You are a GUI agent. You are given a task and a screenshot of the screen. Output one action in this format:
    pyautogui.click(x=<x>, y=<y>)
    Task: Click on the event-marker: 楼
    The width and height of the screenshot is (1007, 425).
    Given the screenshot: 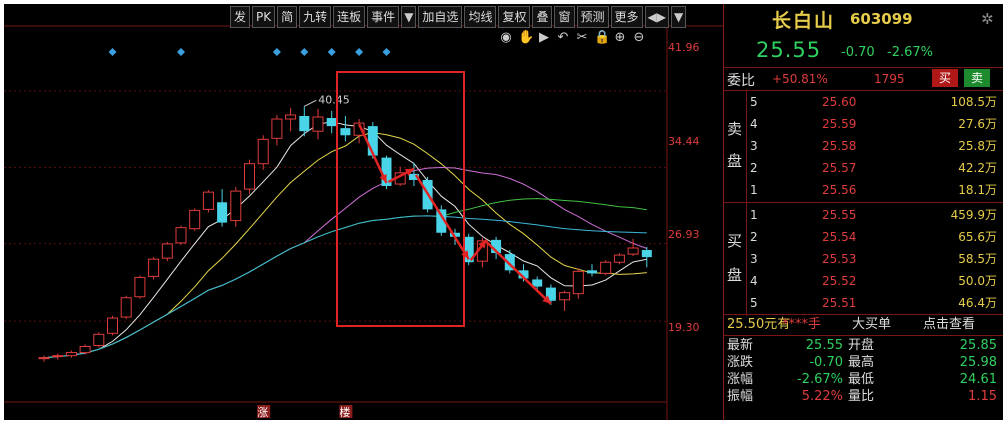 What is the action you would take?
    pyautogui.click(x=344, y=412)
    